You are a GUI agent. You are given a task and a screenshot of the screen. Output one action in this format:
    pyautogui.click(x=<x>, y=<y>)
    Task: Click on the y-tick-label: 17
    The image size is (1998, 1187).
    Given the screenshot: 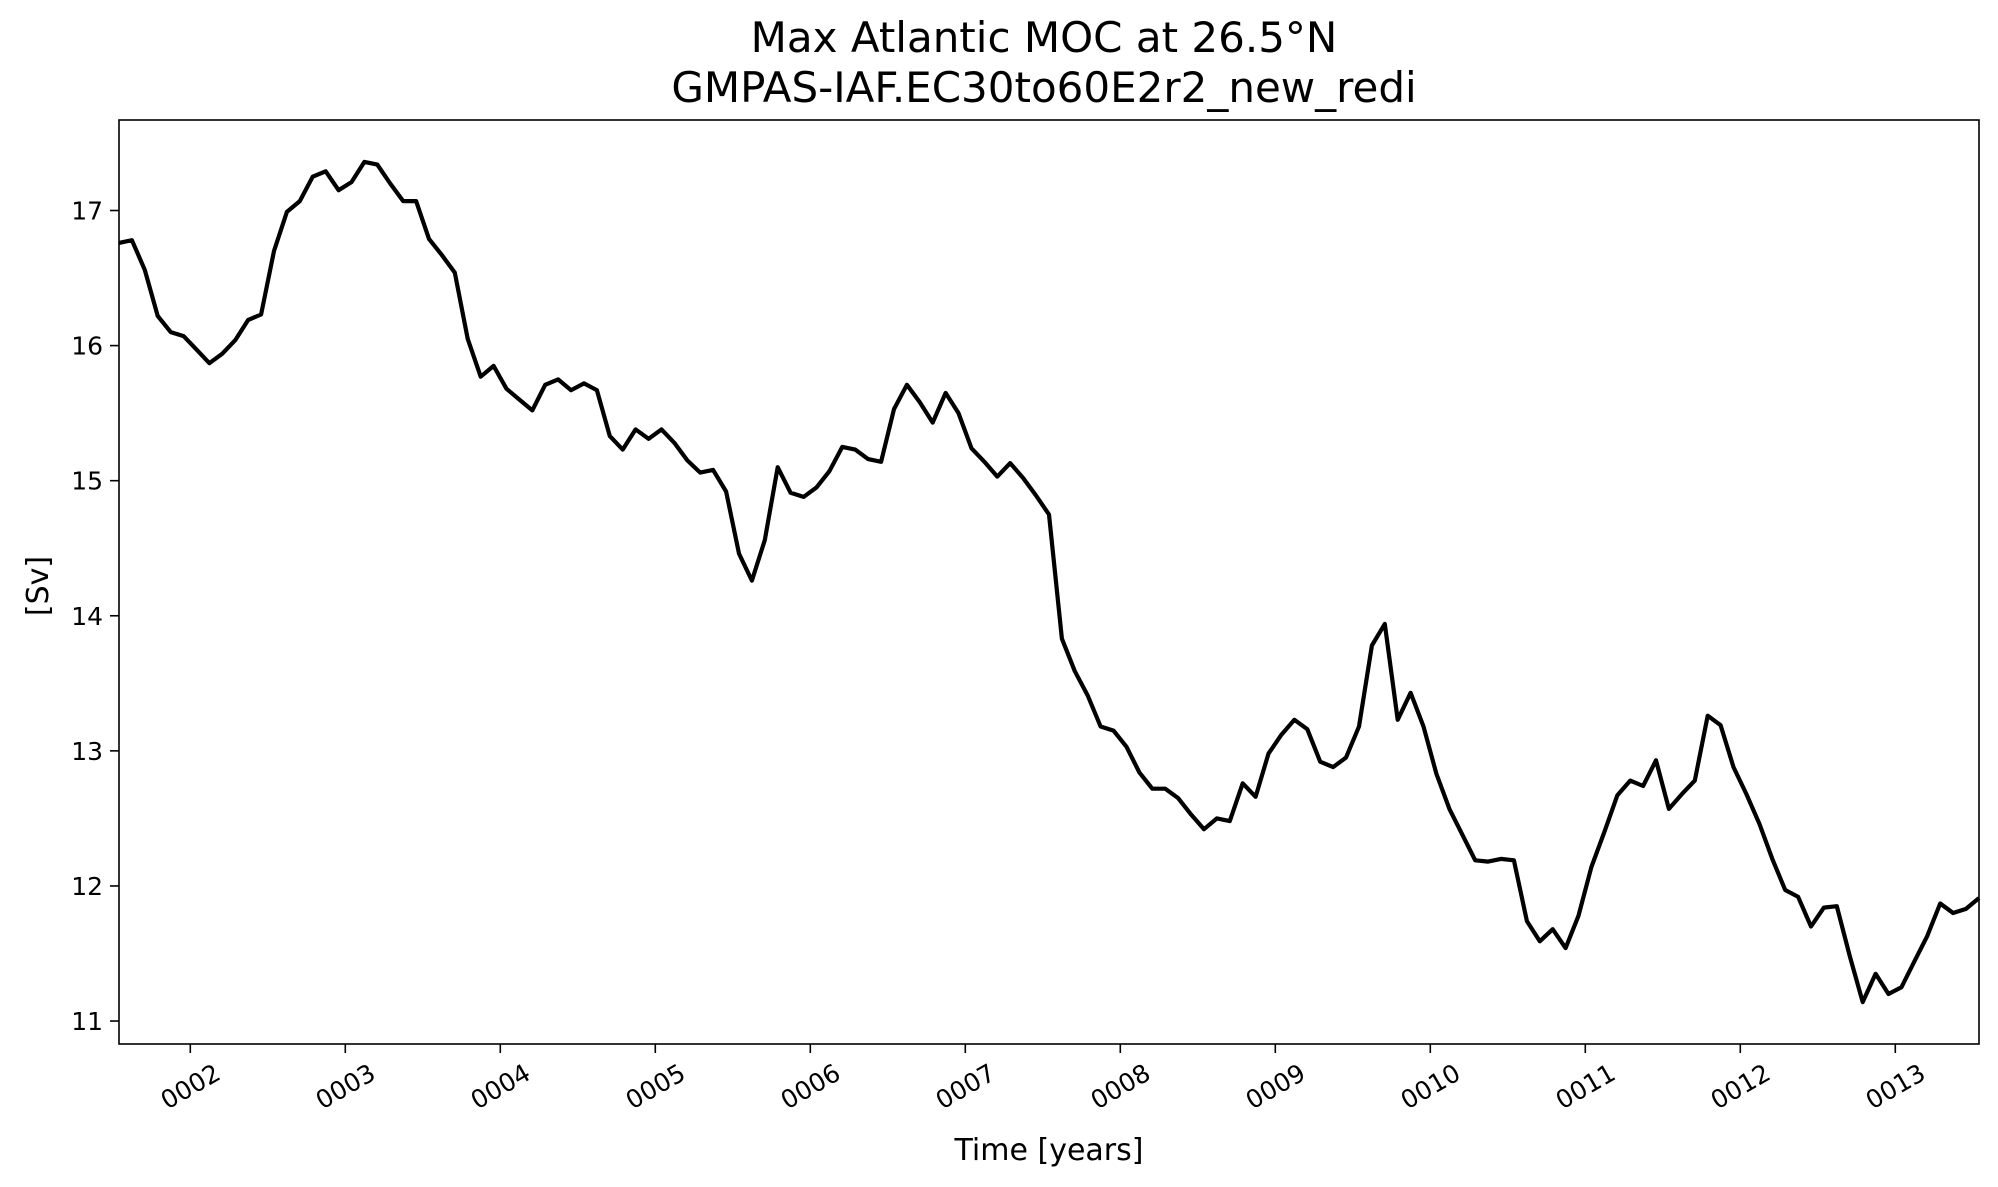 What is the action you would take?
    pyautogui.click(x=87, y=211)
    